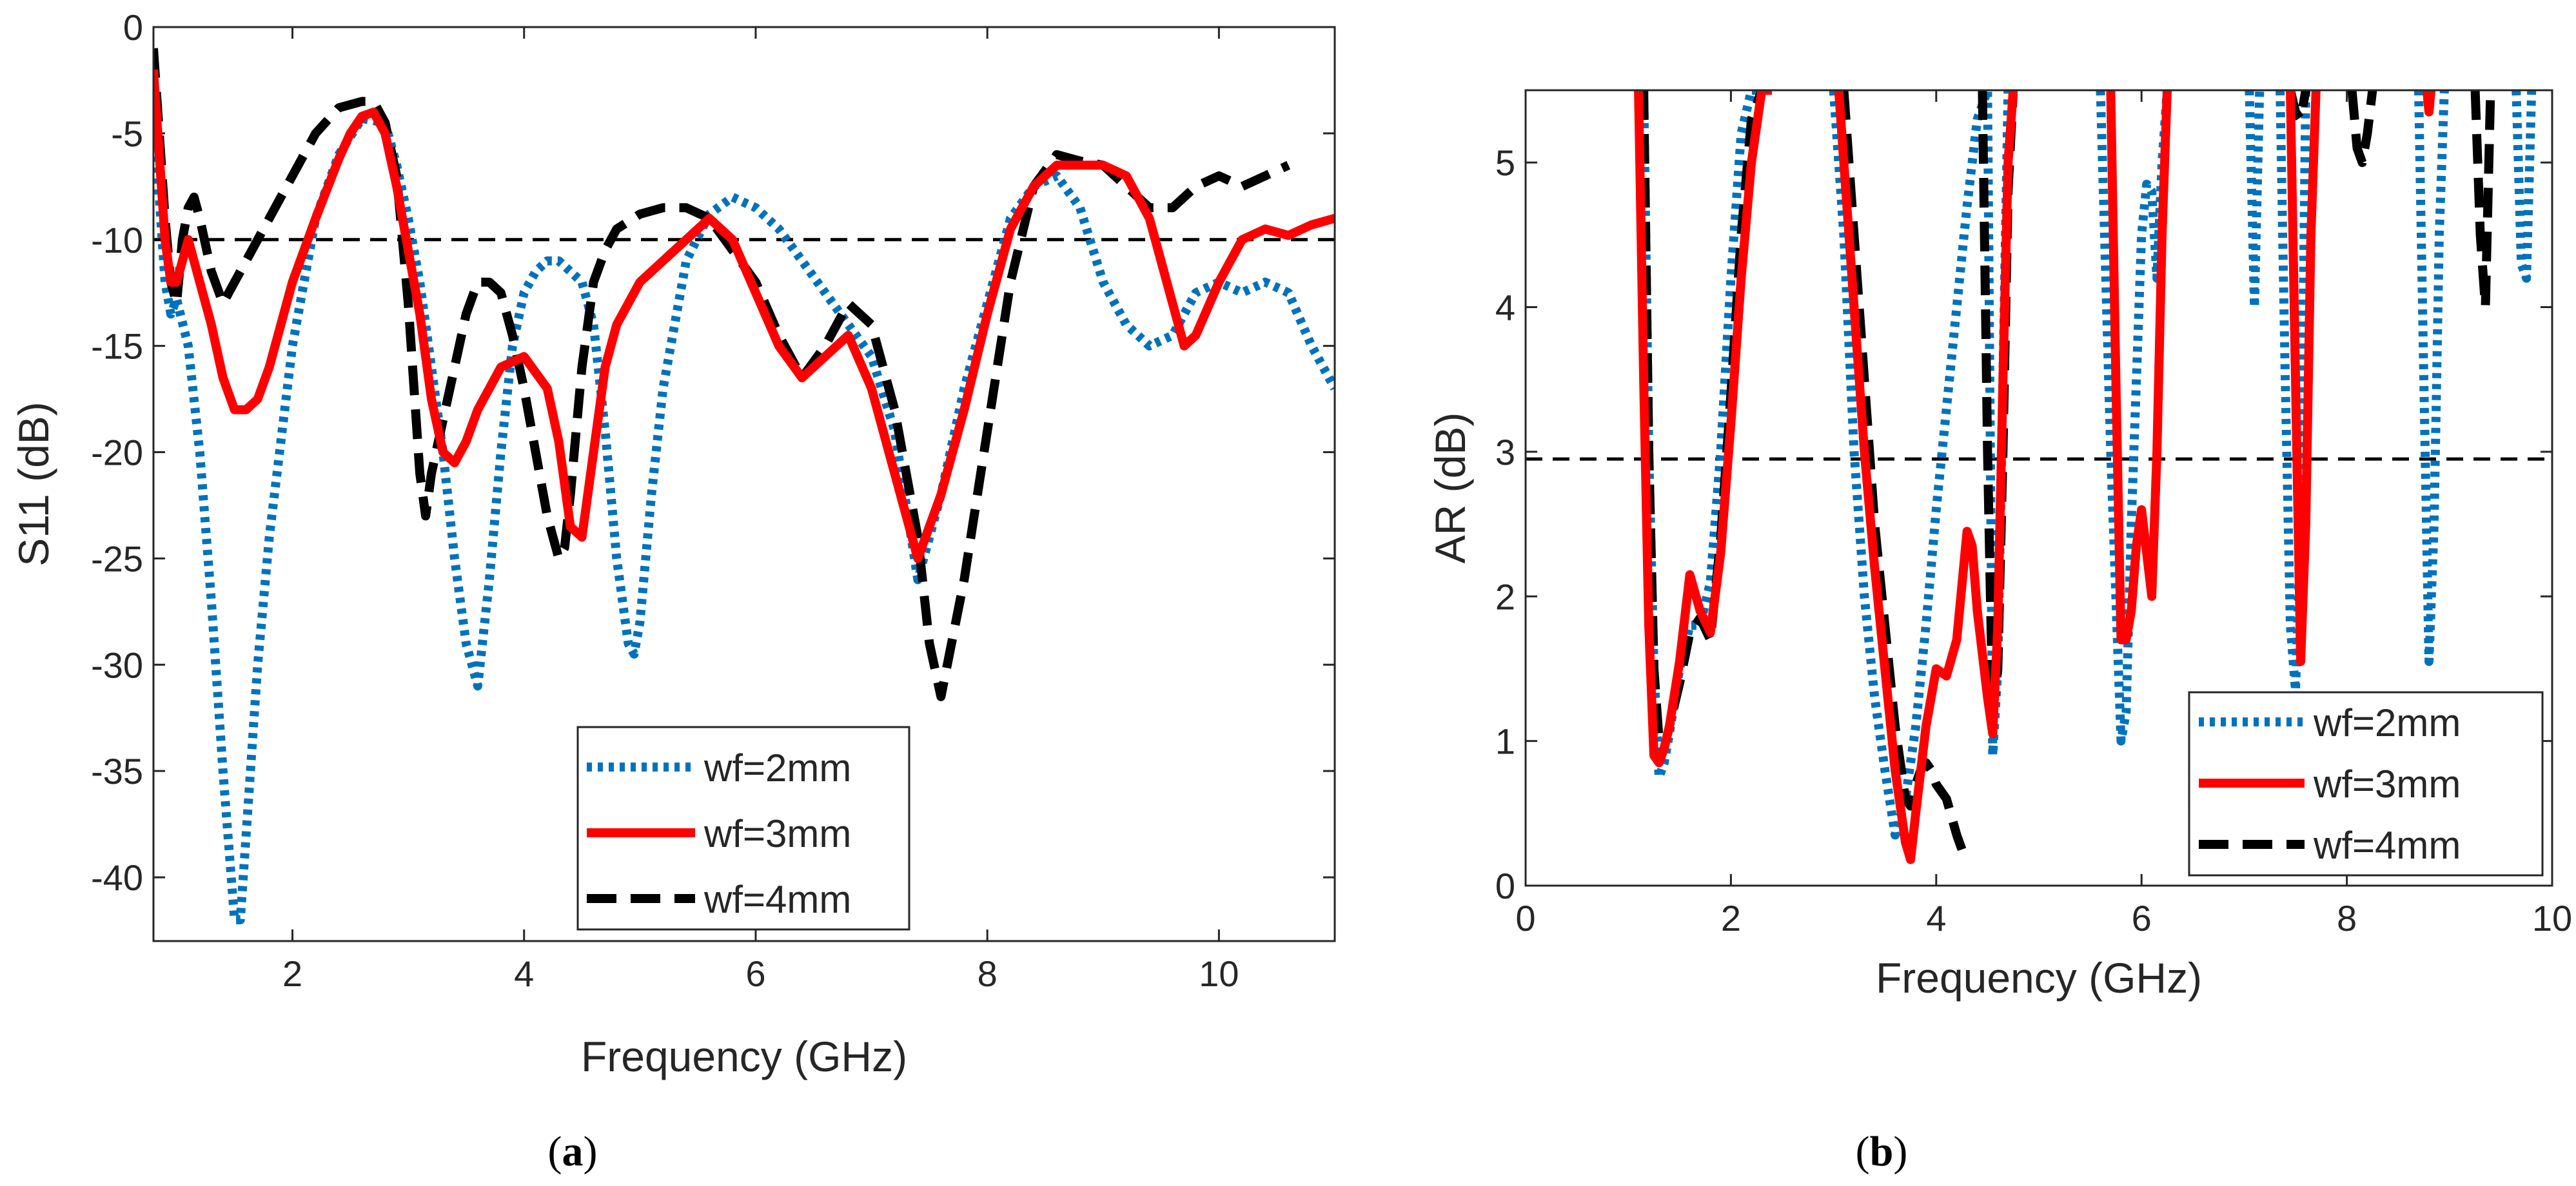  I want to click on panel-a-ytick-label: -15, so click(117, 346).